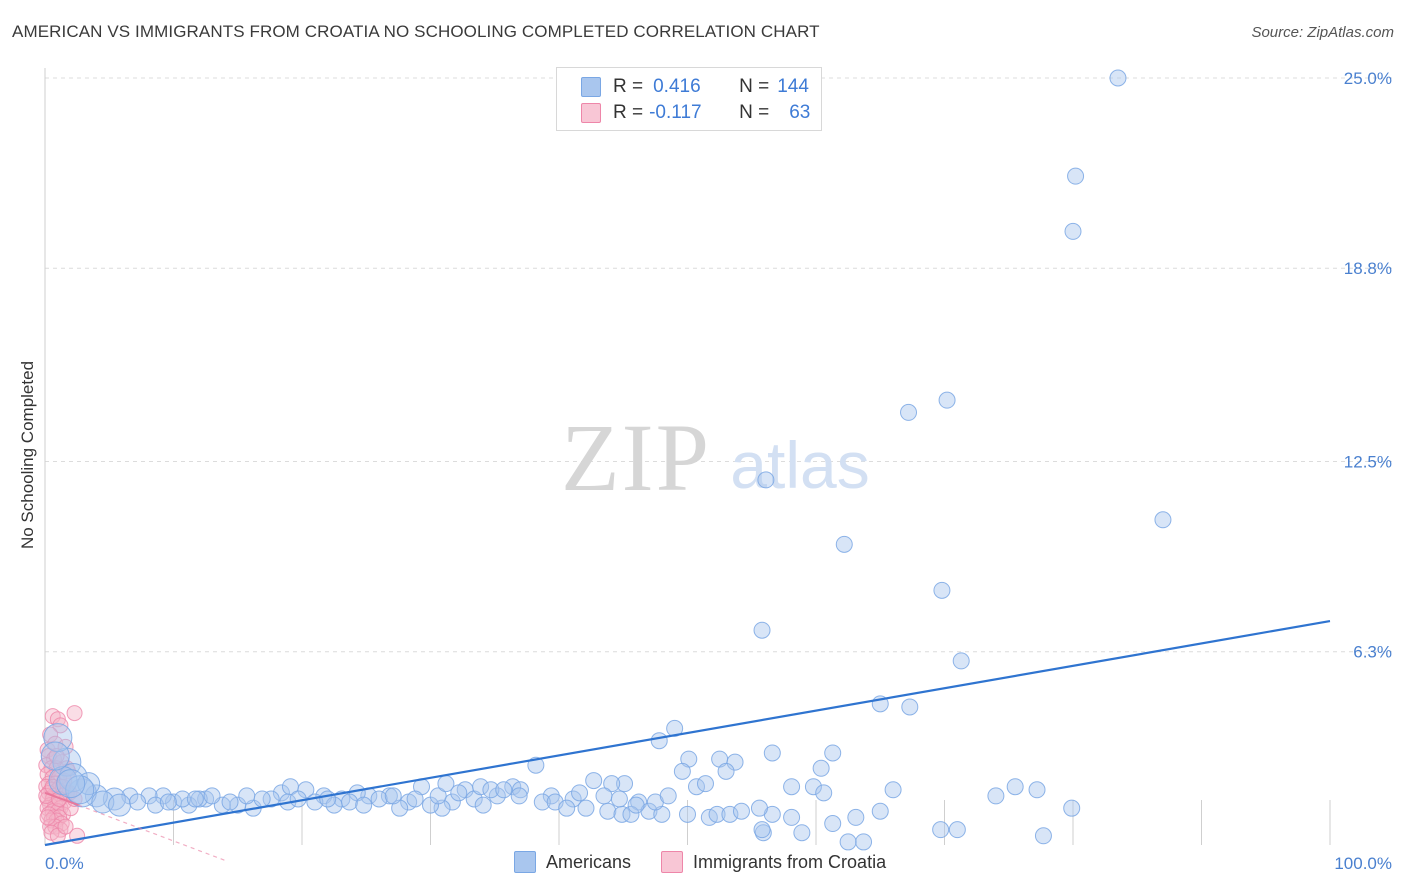  I want to click on legend-r-value: -0.117, so click(675, 112).